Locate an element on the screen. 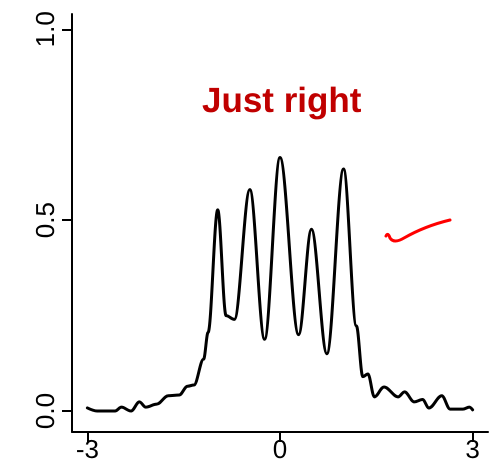 Image resolution: width=502 pixels, height=462 pixels. text: Just right is located at coordinates (282, 100).